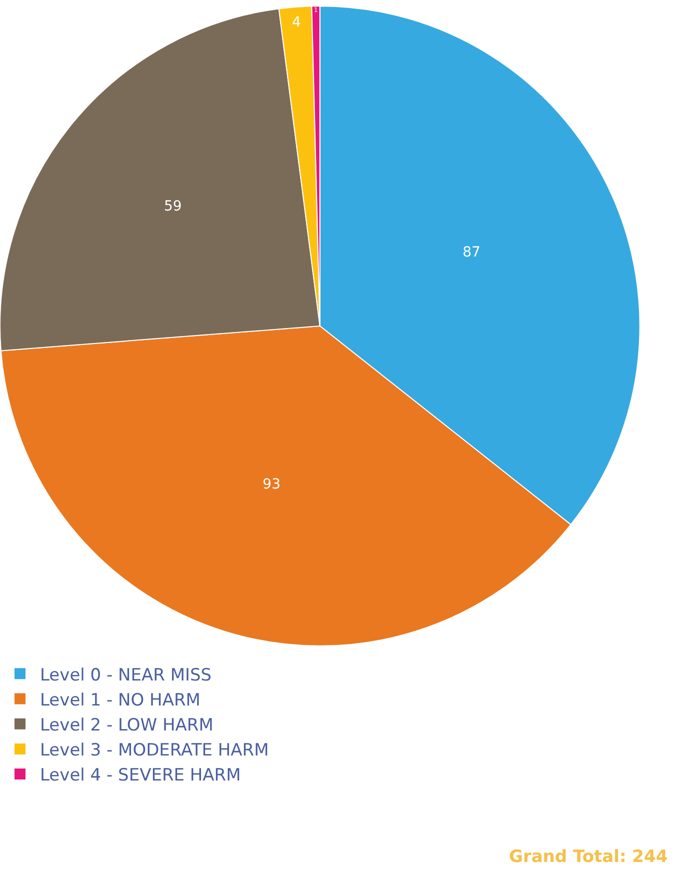  Describe the element at coordinates (588, 857) in the screenshot. I see `text: Grand Total: 244` at that location.